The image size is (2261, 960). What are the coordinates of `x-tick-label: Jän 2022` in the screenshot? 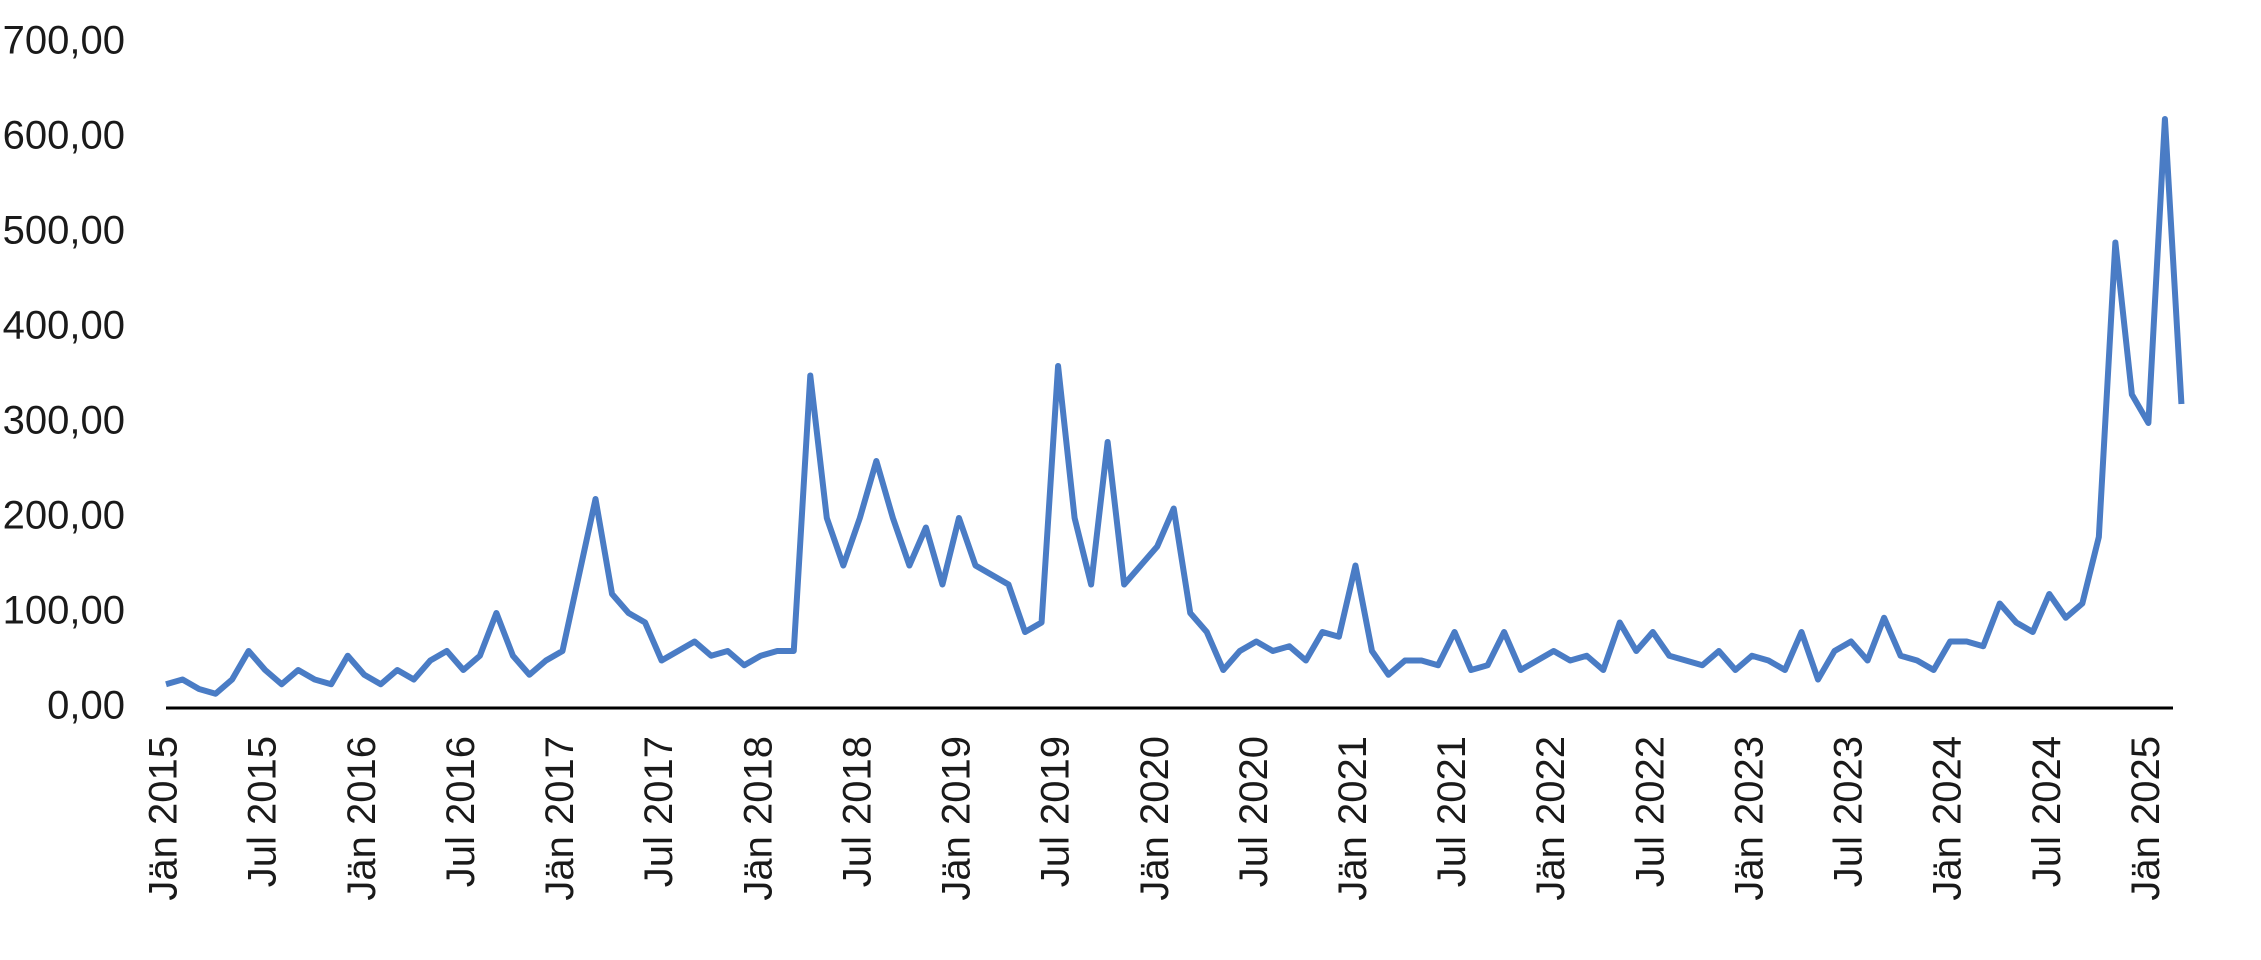 It's located at (1551, 818).